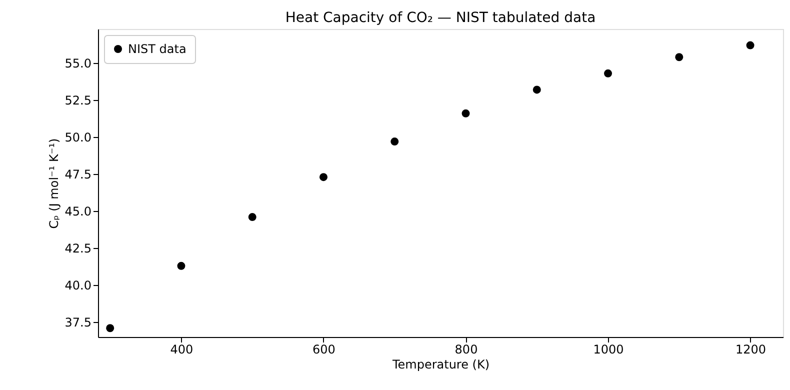 The height and width of the screenshot is (390, 790). Describe the element at coordinates (78, 249) in the screenshot. I see `y-tick-label: 42.5` at that location.